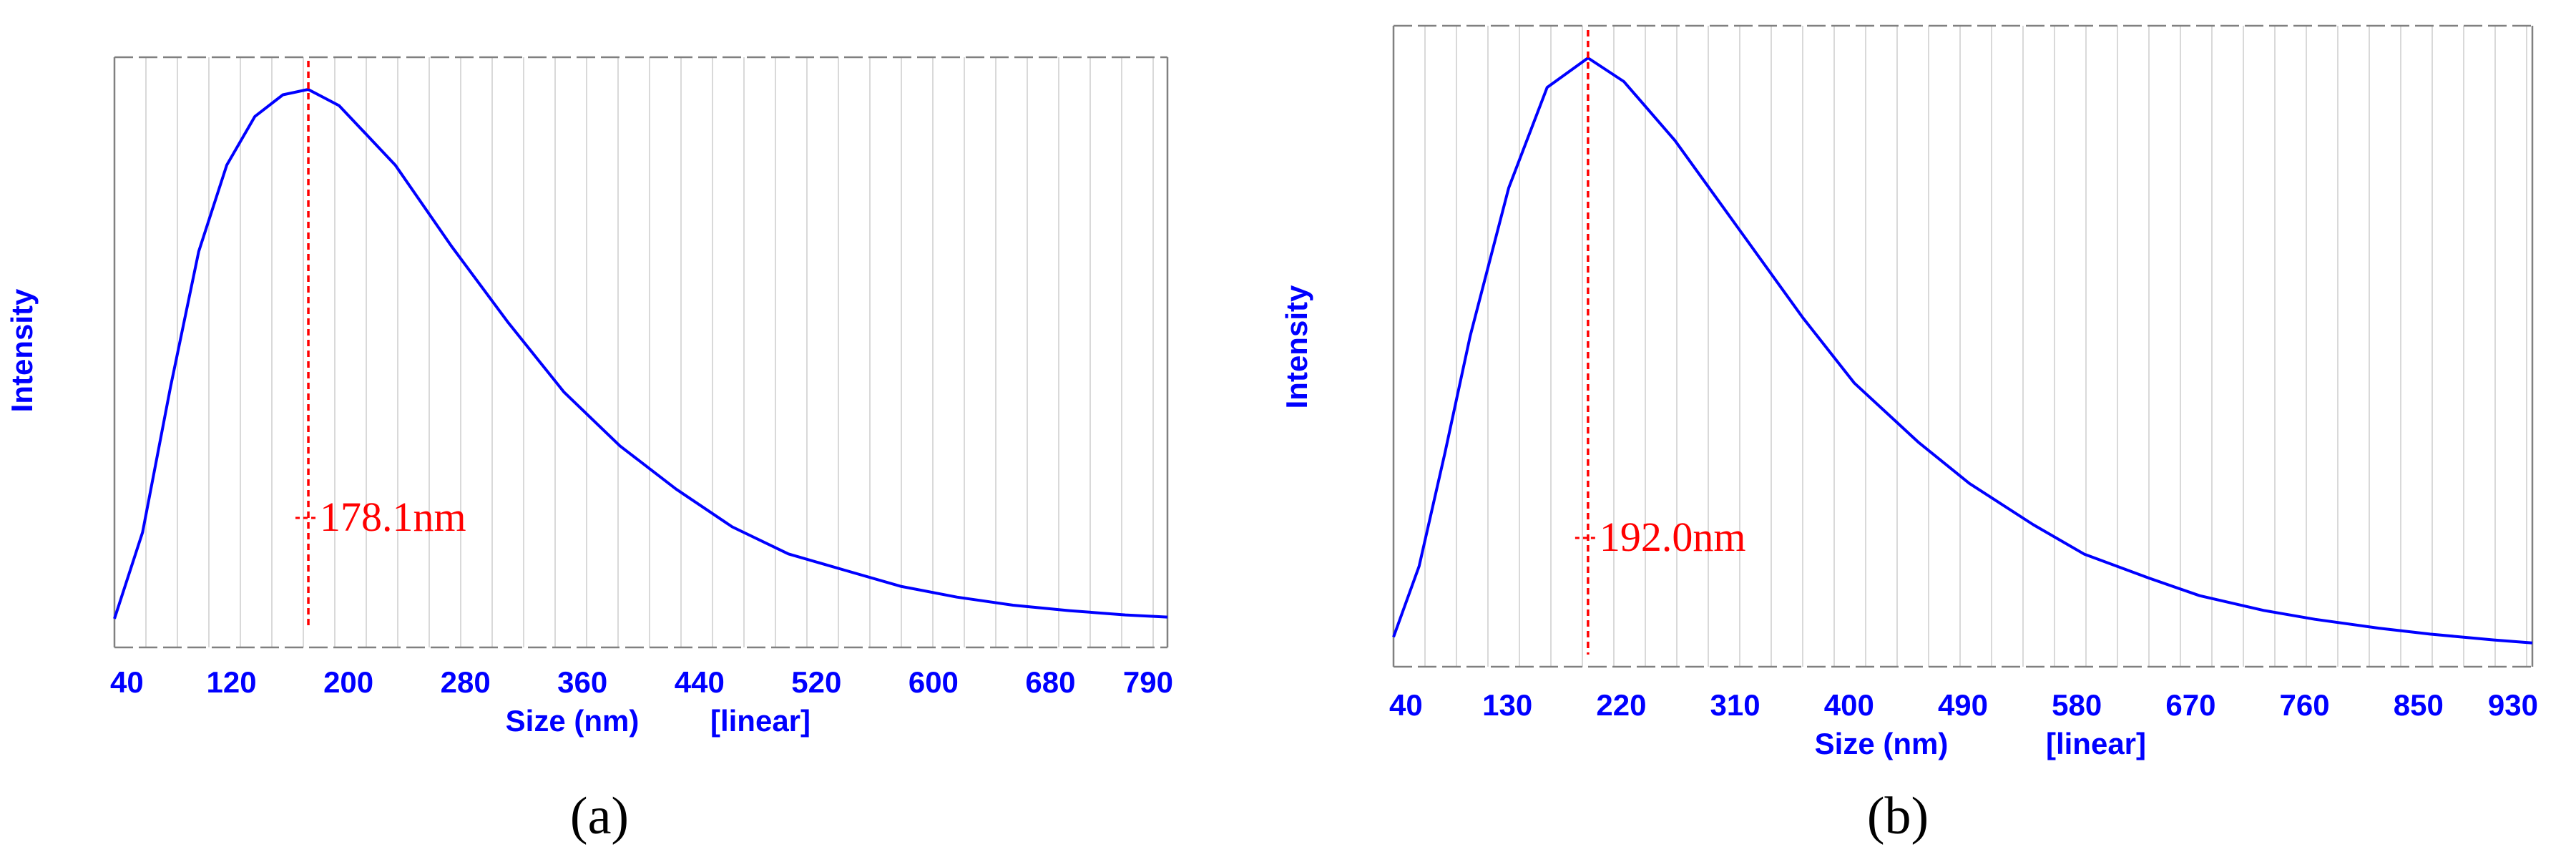 The image size is (2576, 852). Describe the element at coordinates (2190, 705) in the screenshot. I see `x-tick-label: 670` at that location.